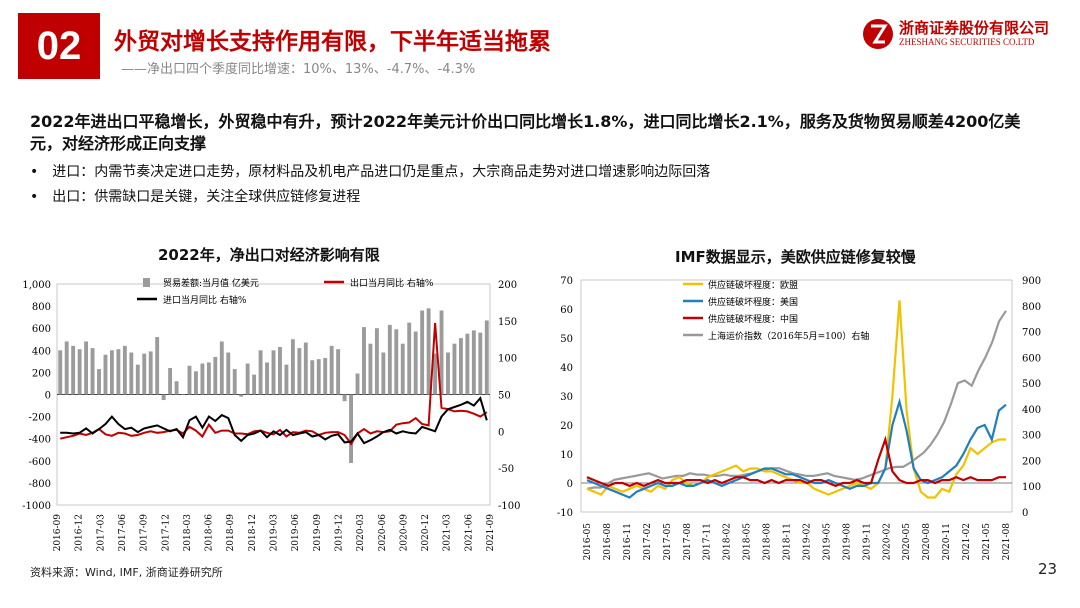 Image resolution: width=1080 pixels, height=608 pixels. What do you see at coordinates (974, 28) in the screenshot?
I see `logo-text-cn: 浙商证券股份有限公司` at bounding box center [974, 28].